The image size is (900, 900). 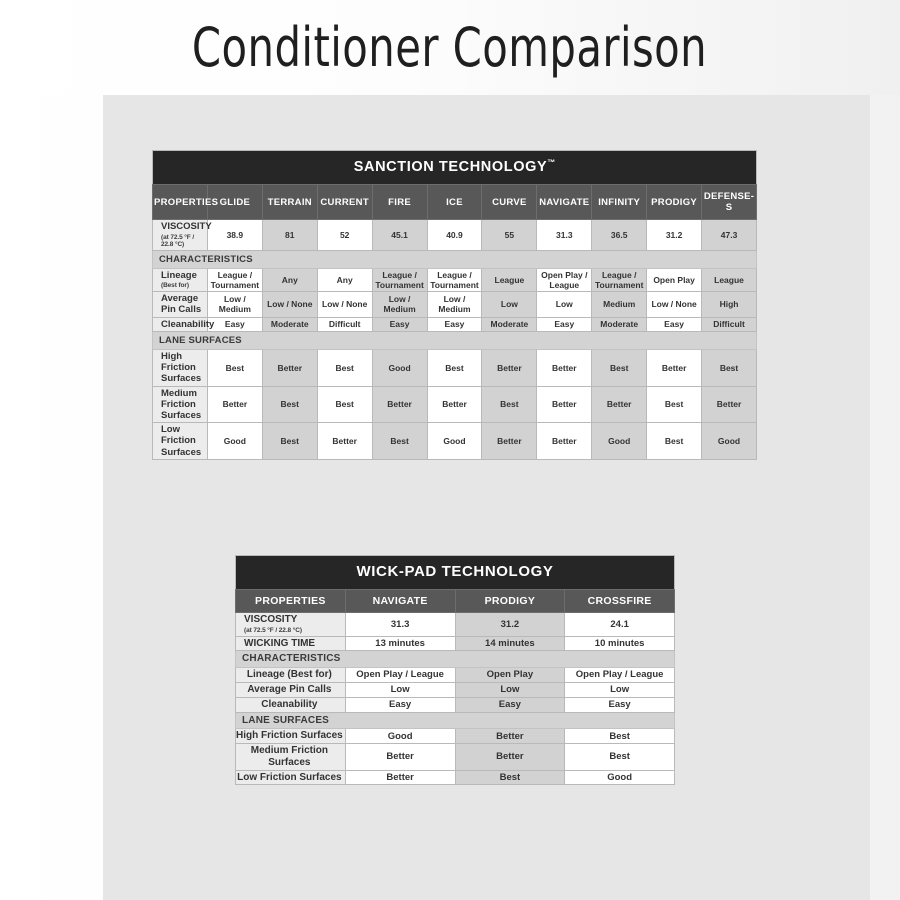 I want to click on table1-row-label: Average Pin Calls, so click(x=180, y=304).